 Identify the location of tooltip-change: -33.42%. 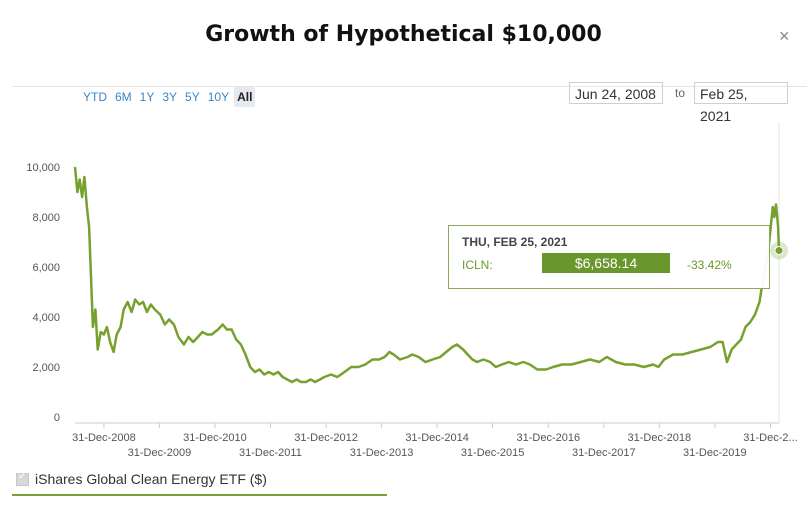
(709, 265).